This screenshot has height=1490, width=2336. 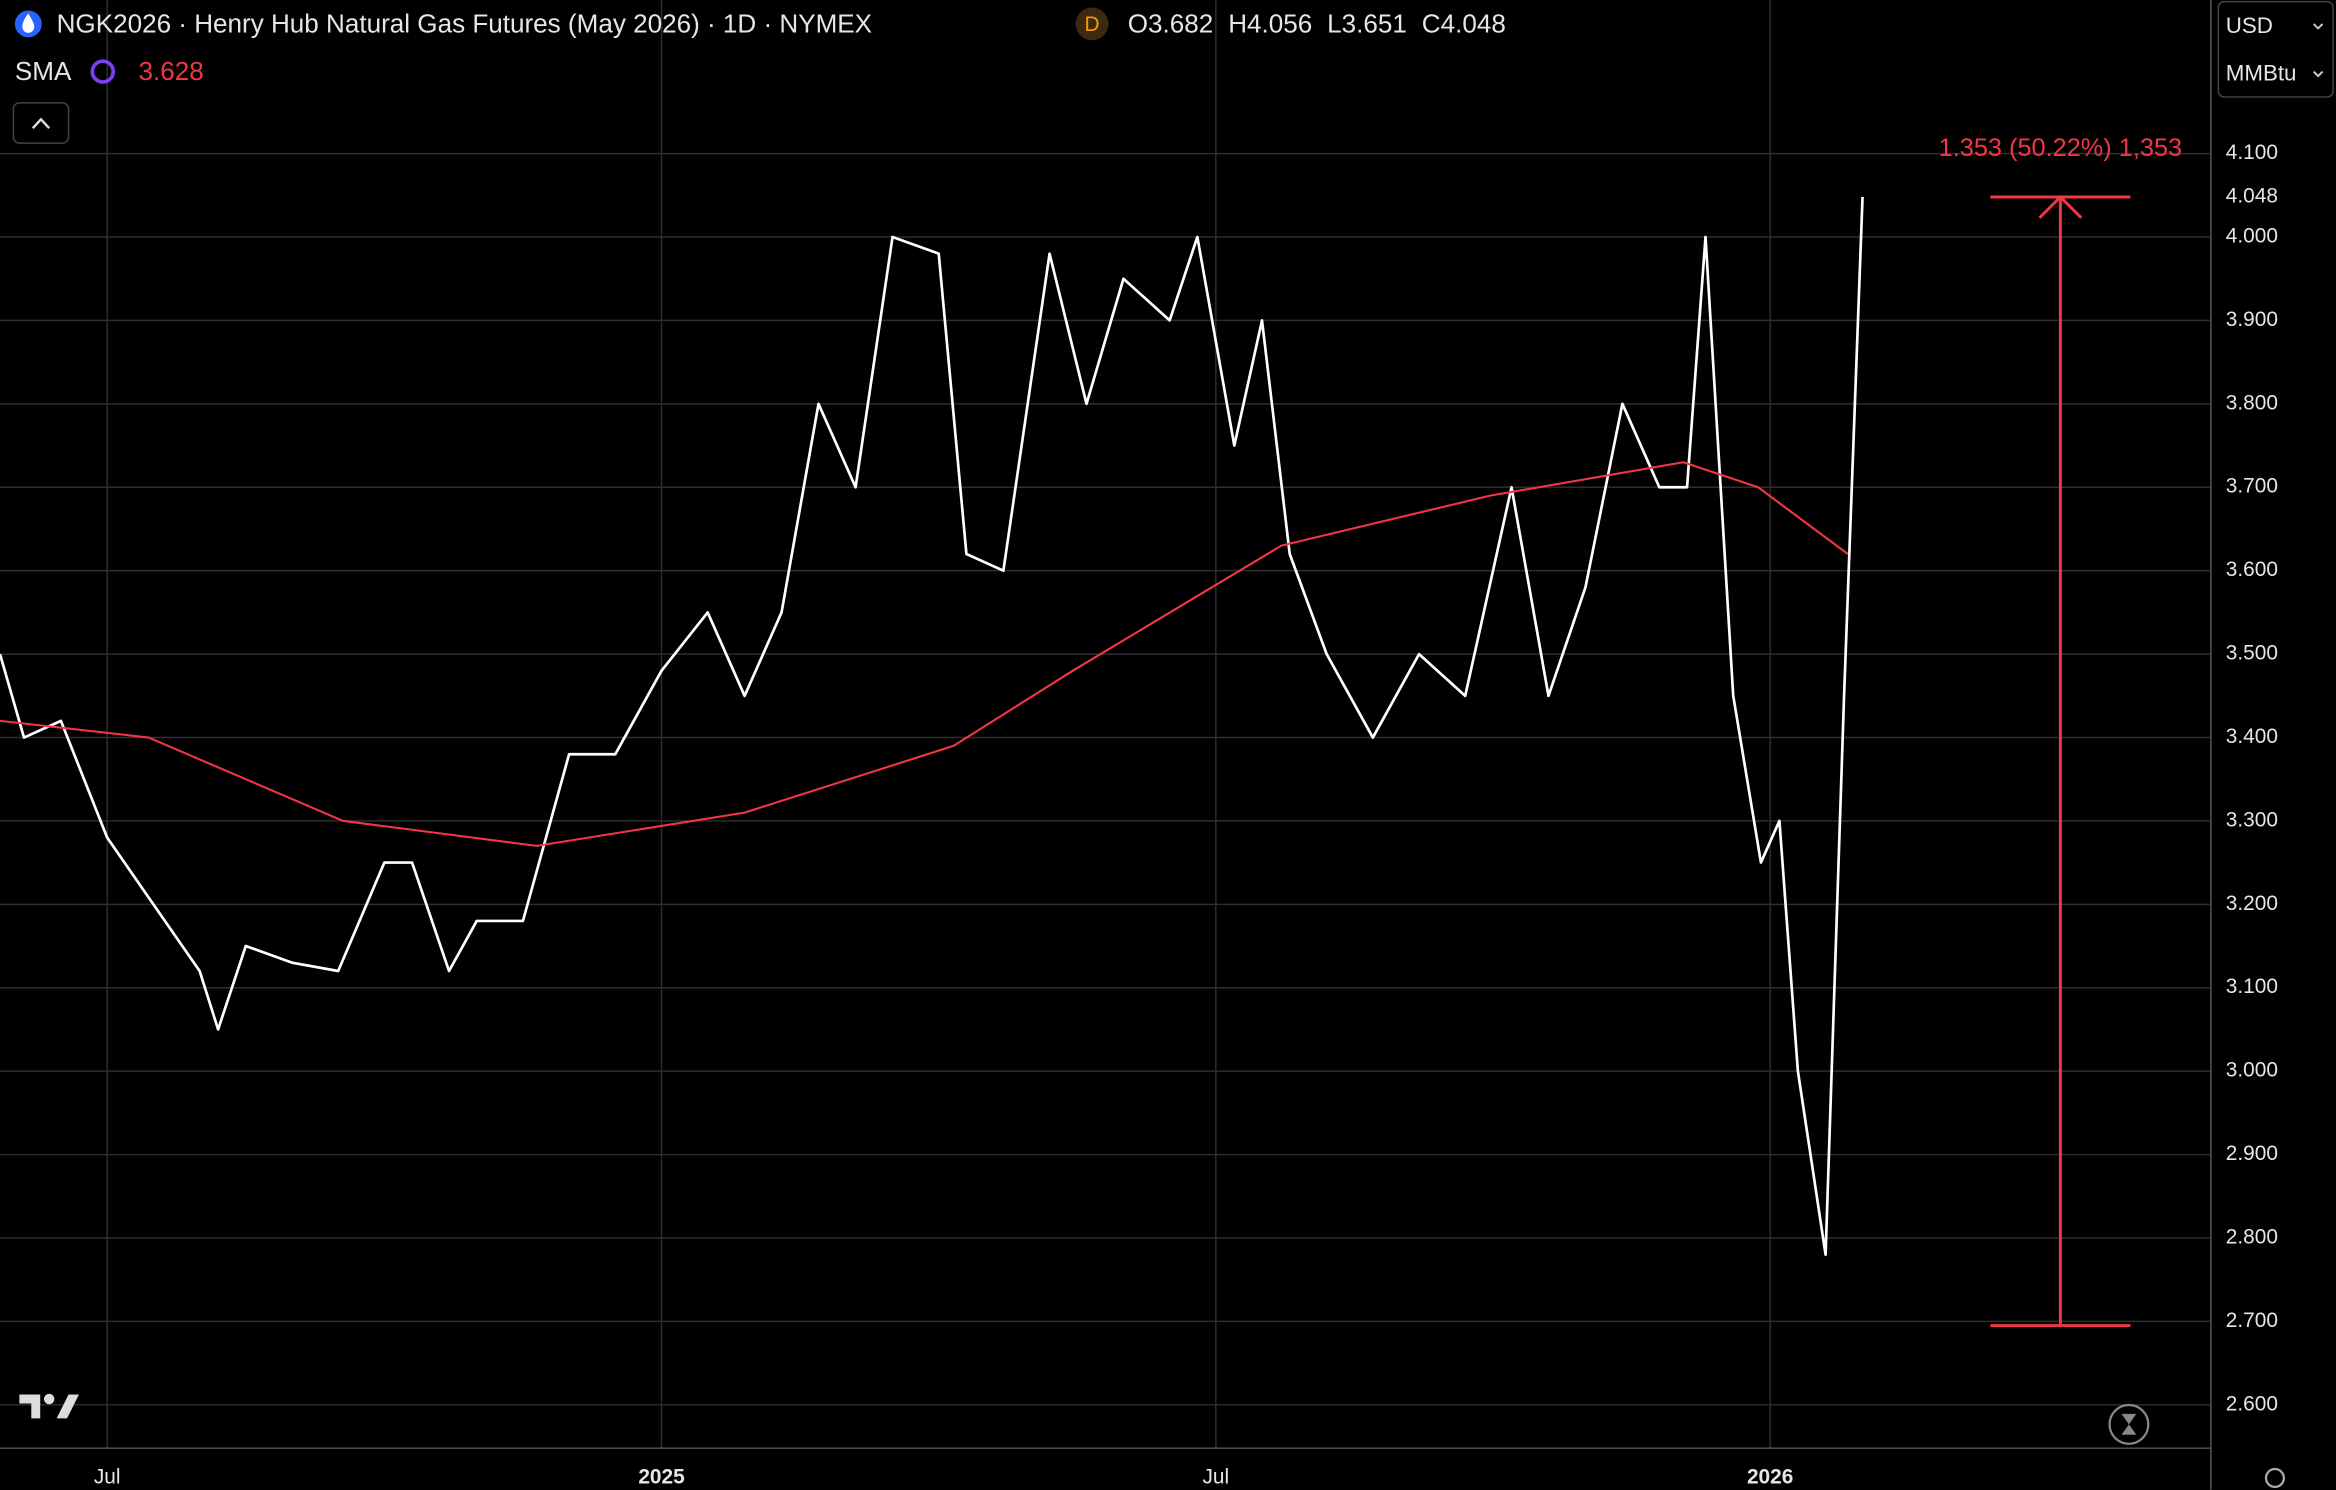 I want to click on unit-selector: USD MMBtu, so click(x=2275, y=49).